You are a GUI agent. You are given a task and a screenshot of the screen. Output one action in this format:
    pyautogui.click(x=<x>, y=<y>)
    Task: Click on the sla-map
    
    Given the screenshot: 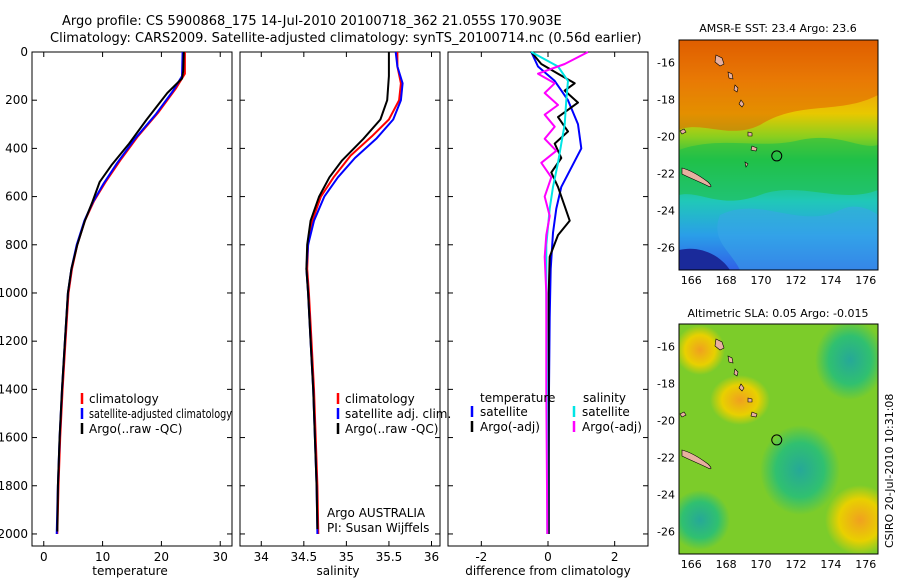 What is the action you would take?
    pyautogui.click(x=778, y=439)
    